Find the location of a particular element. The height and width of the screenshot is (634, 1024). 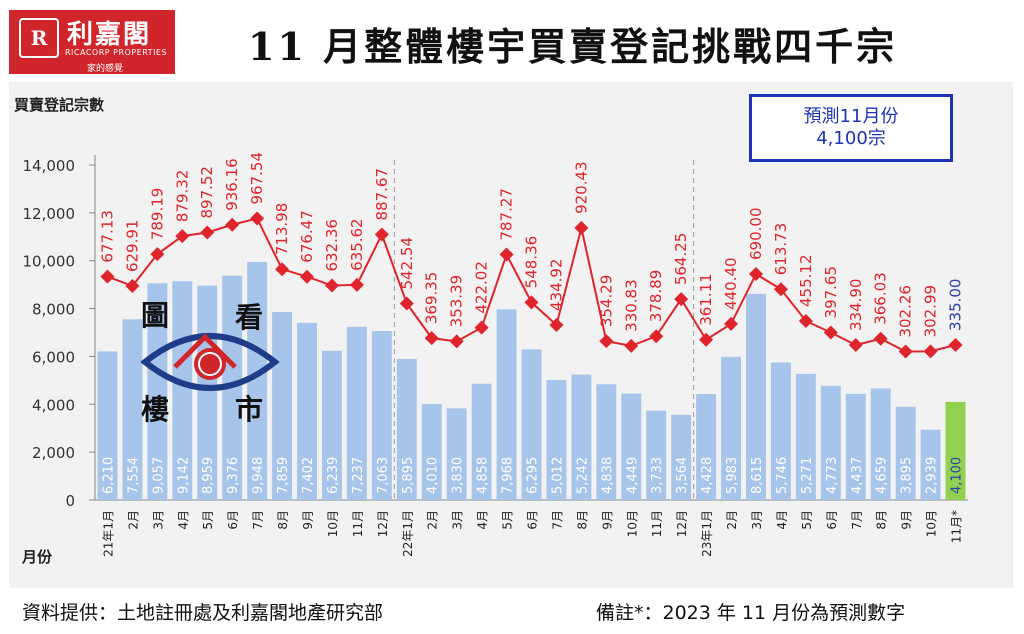

bar-value-label: 4,428 is located at coordinates (707, 475).